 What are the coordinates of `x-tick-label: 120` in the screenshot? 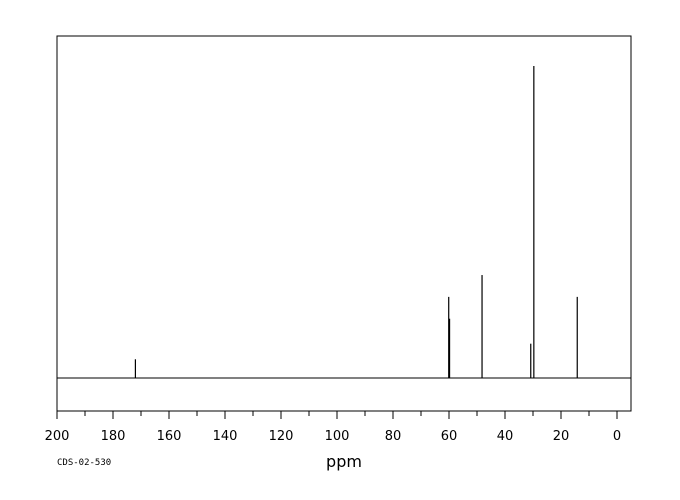 It's located at (281, 436).